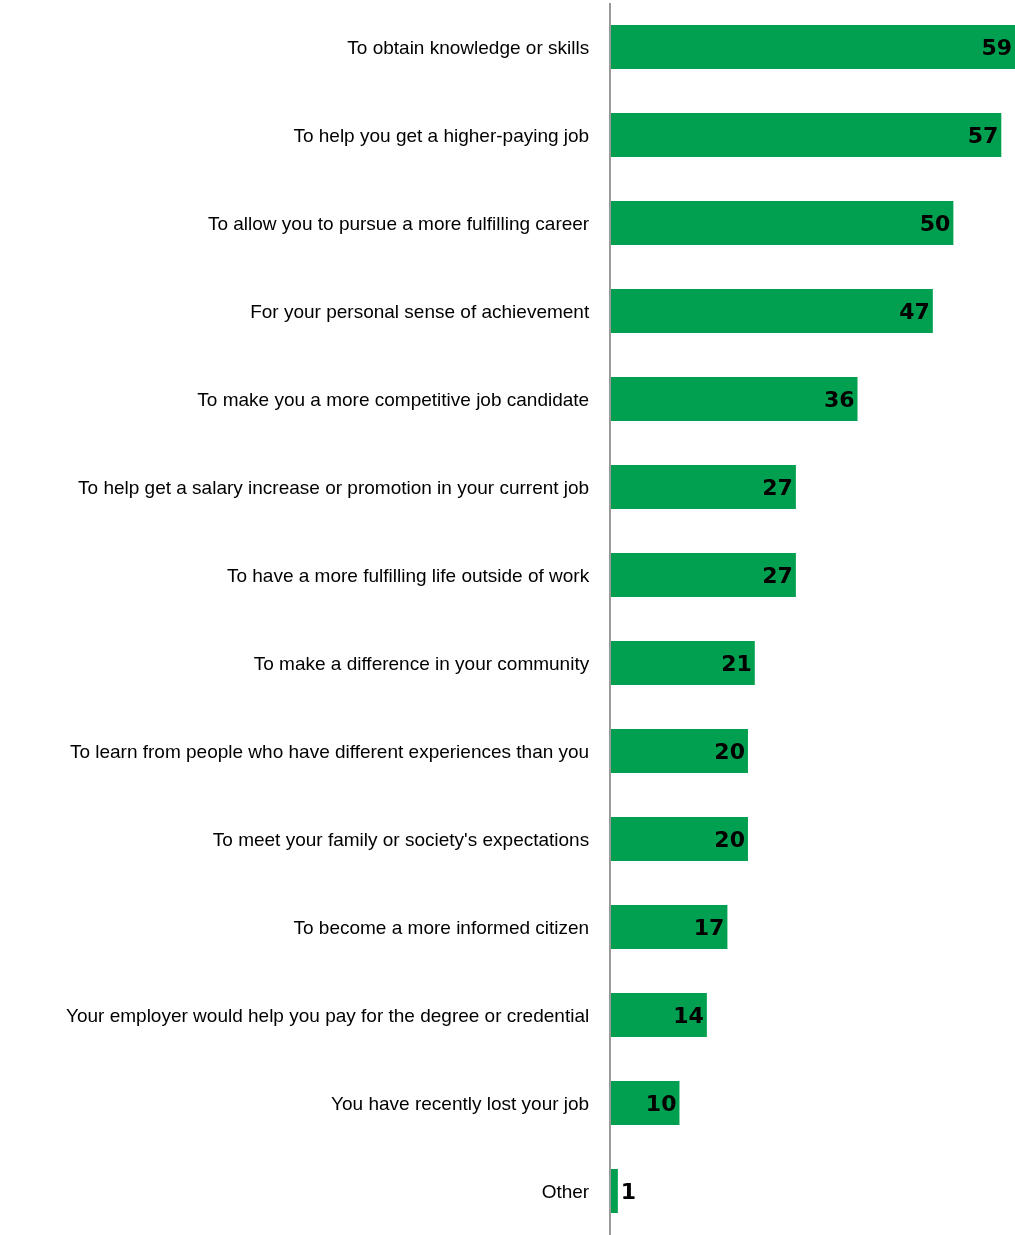 Image resolution: width=1015 pixels, height=1235 pixels. I want to click on y-tick-label: To make you a more competitive job candidate, so click(393, 399).